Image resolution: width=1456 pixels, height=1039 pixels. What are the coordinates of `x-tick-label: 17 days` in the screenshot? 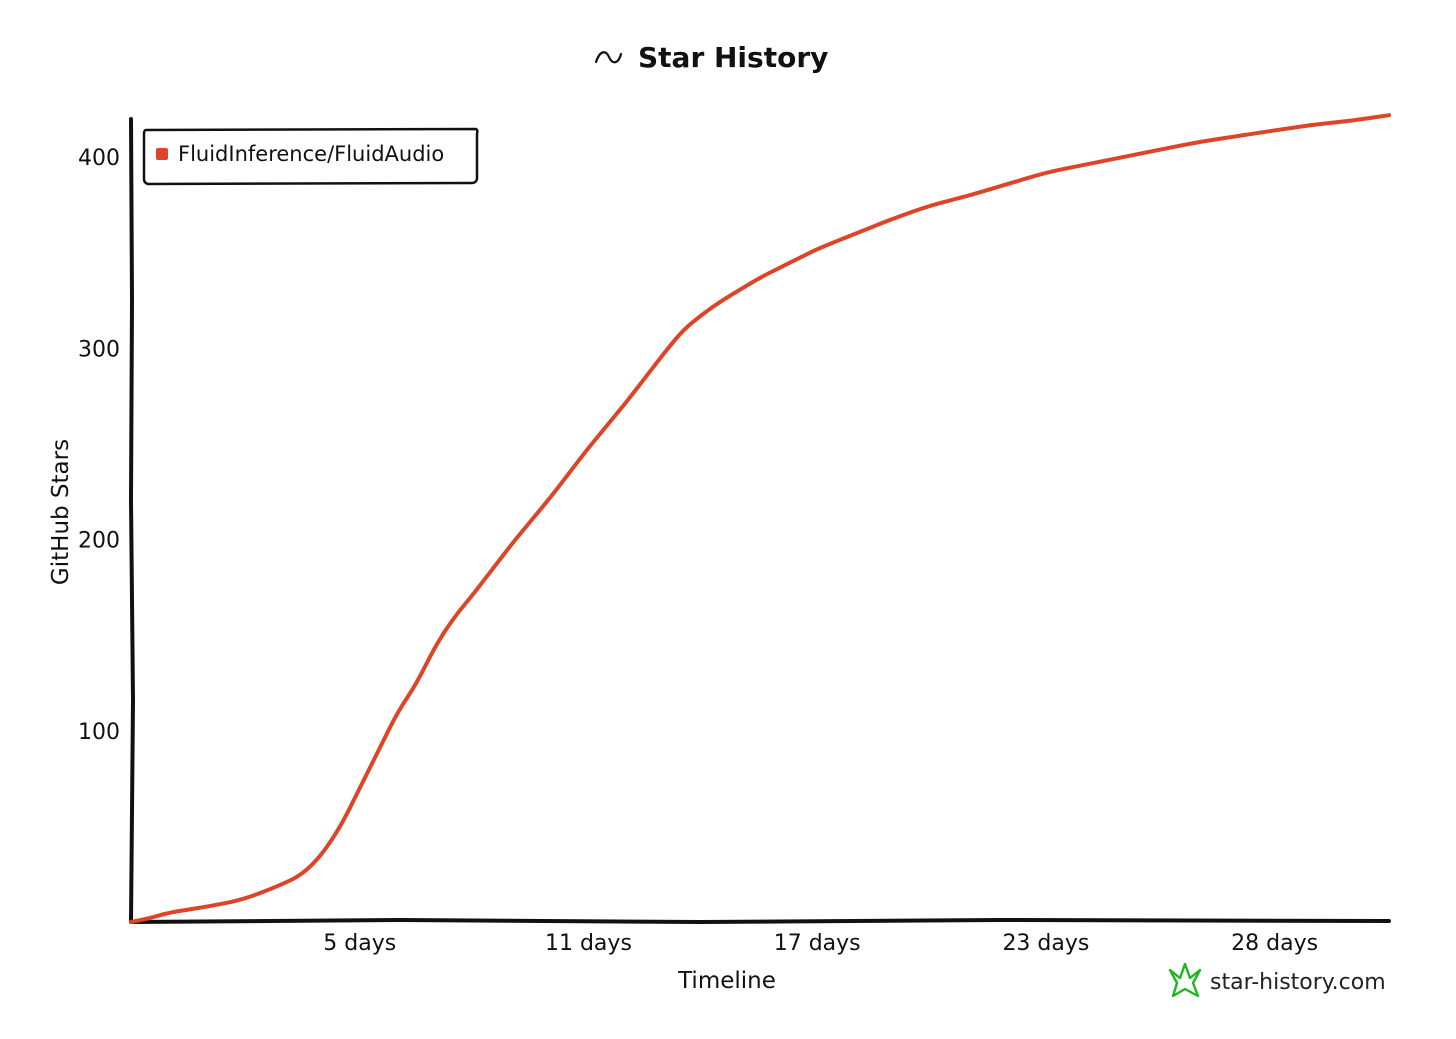 It's located at (817, 943).